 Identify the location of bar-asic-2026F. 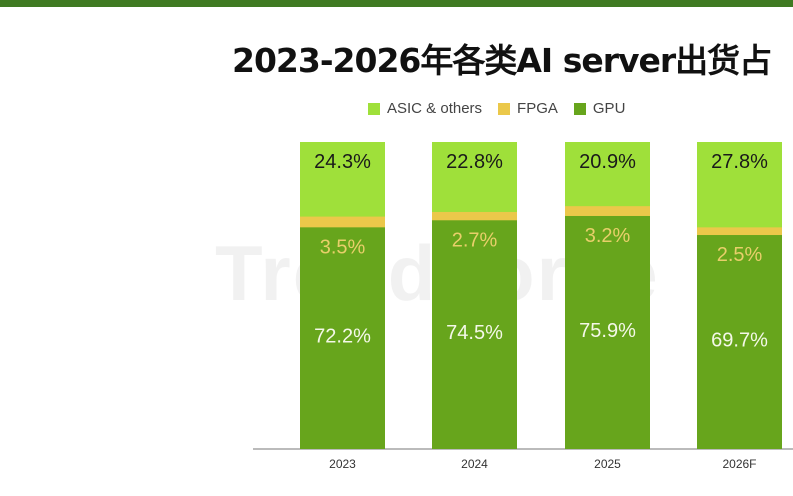
(739, 185).